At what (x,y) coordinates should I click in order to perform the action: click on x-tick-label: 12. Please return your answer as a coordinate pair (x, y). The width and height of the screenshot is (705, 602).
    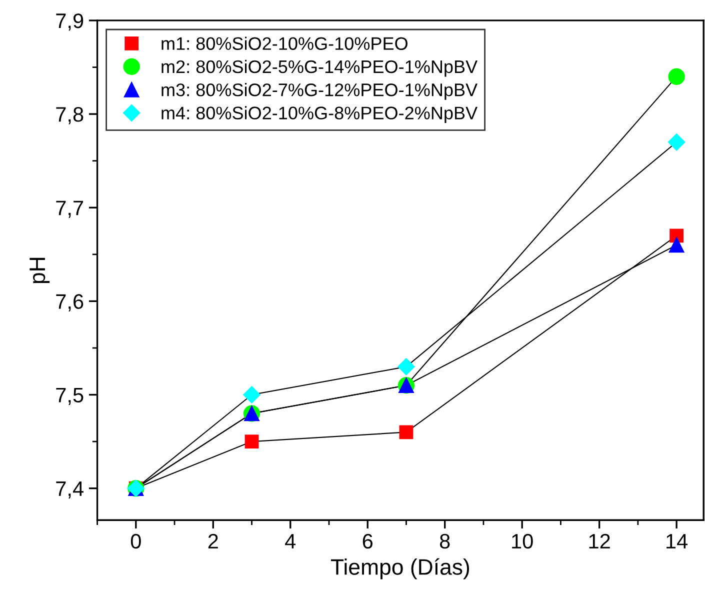
    Looking at the image, I should click on (599, 541).